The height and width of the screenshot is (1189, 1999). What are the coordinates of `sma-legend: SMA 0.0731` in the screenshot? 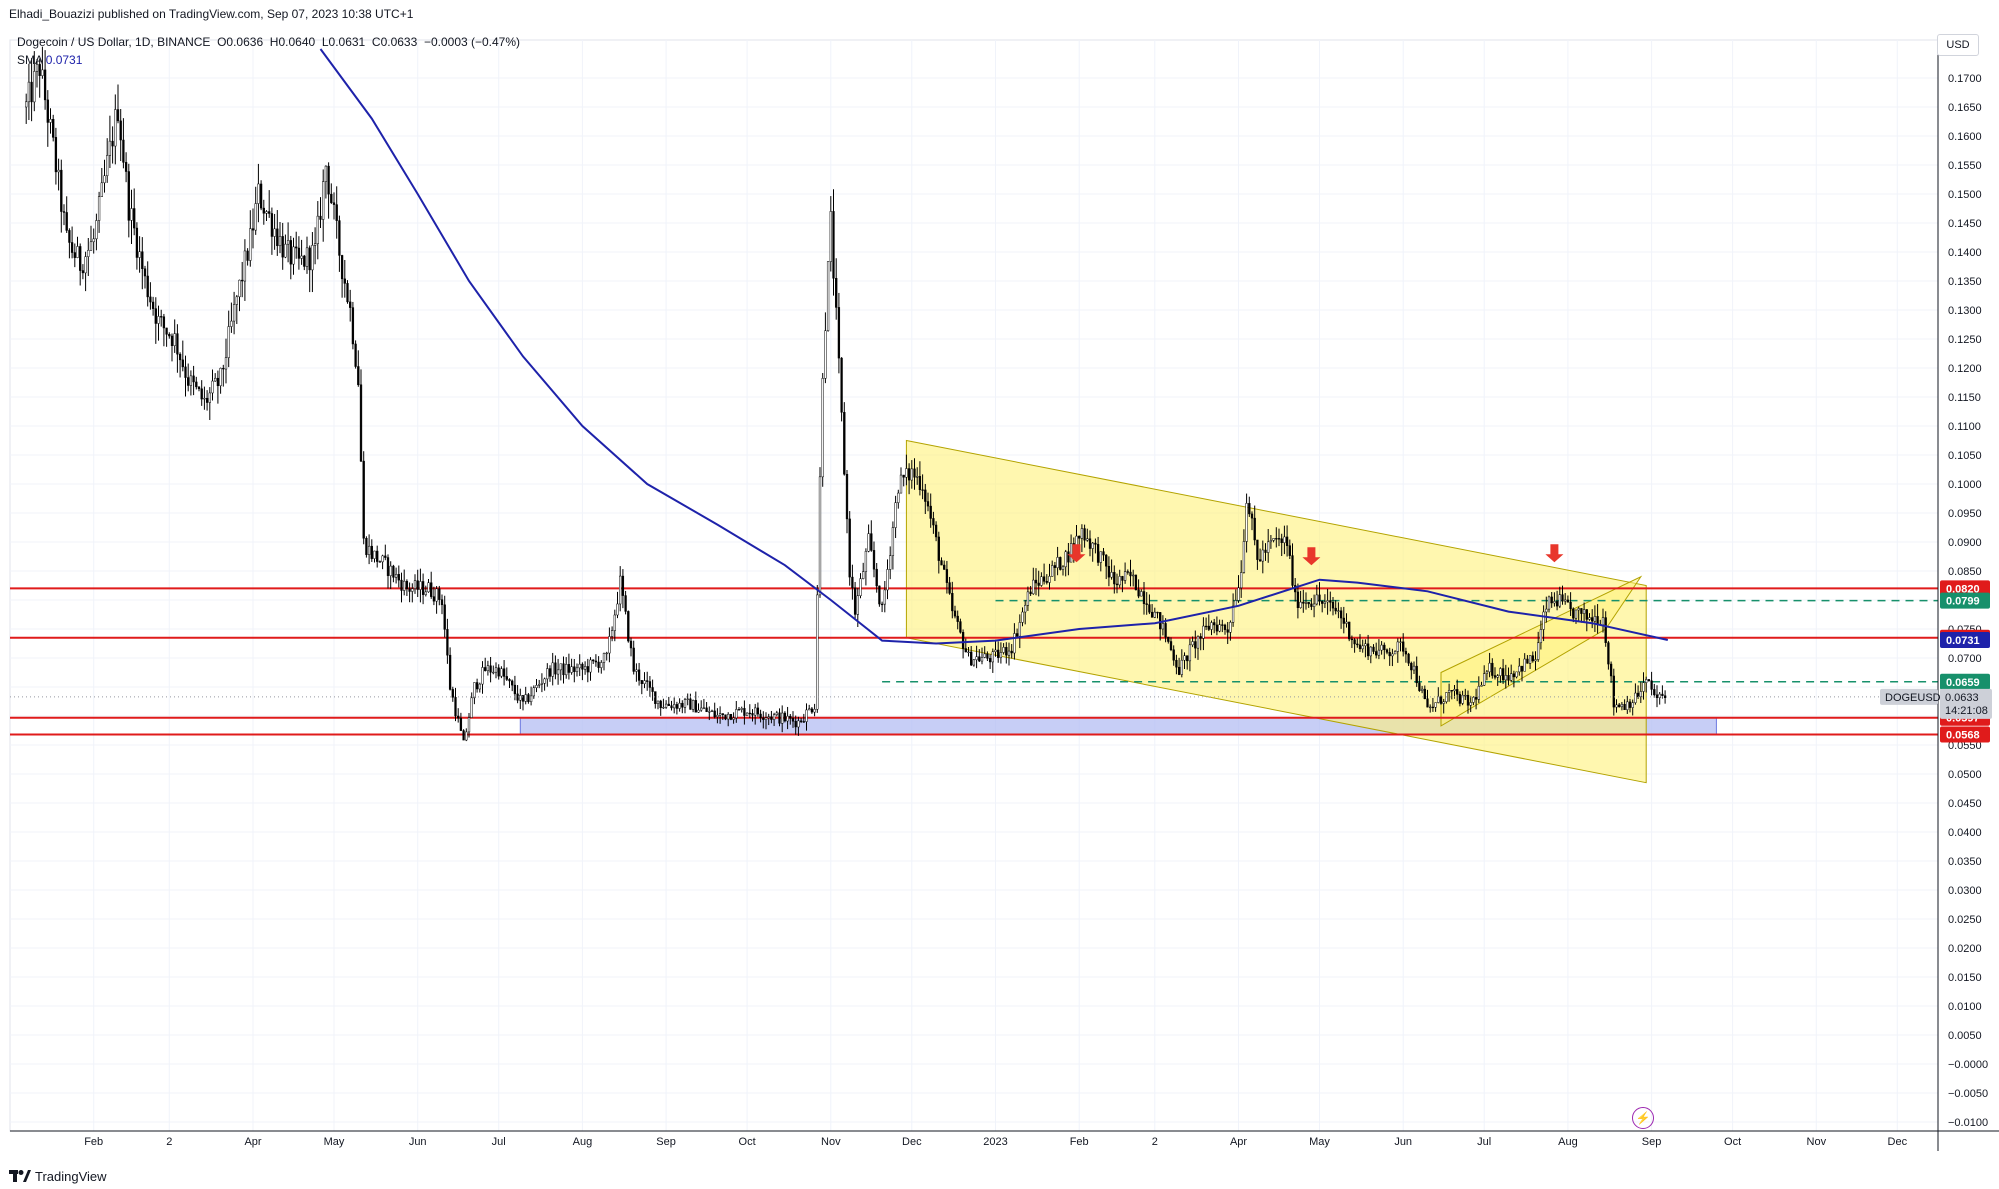 It's located at (49, 60).